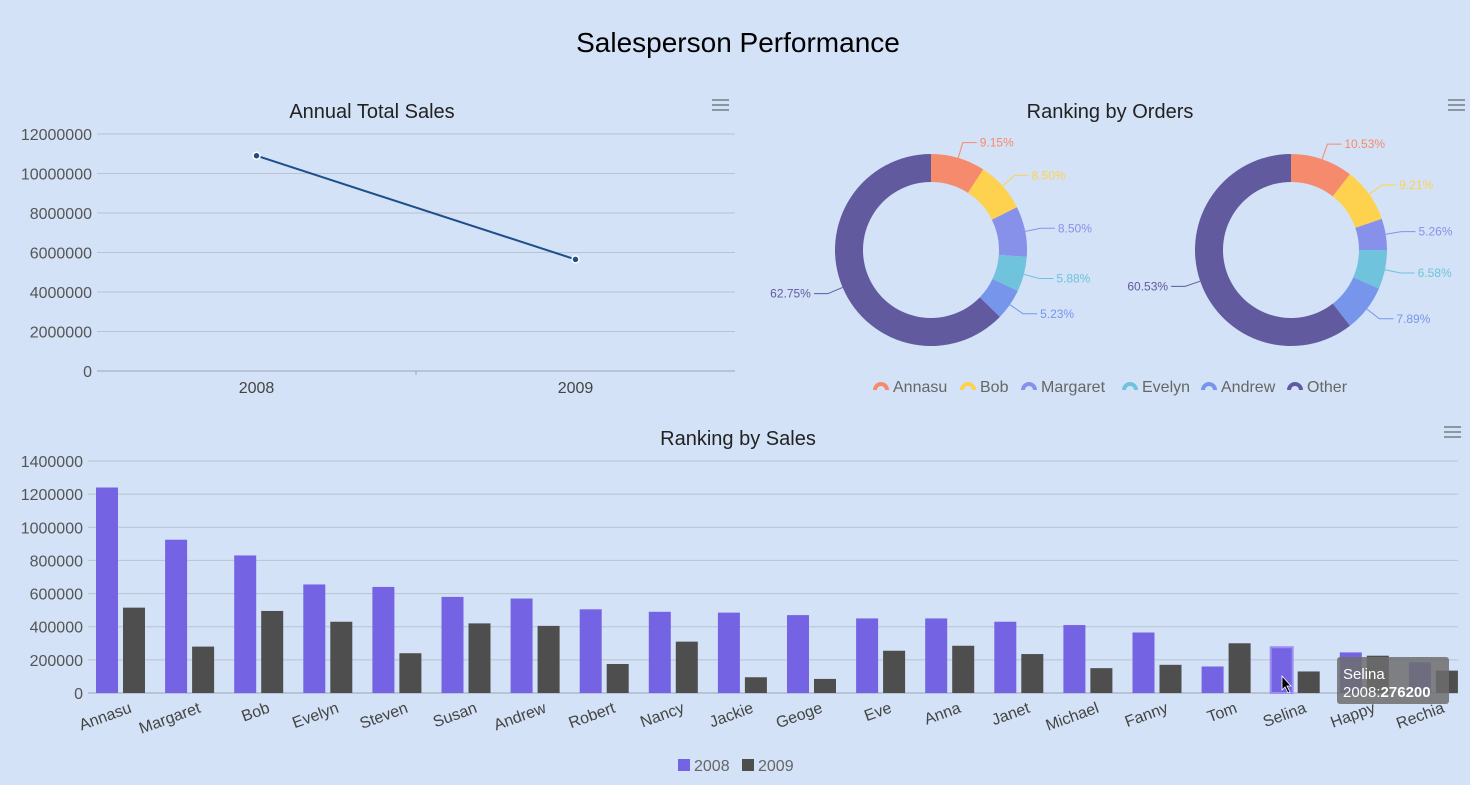  Describe the element at coordinates (1290, 241) in the screenshot. I see `donut-2009: 10.53% 9.21% 5.26% 6.58% 7.89% 60.53%` at that location.